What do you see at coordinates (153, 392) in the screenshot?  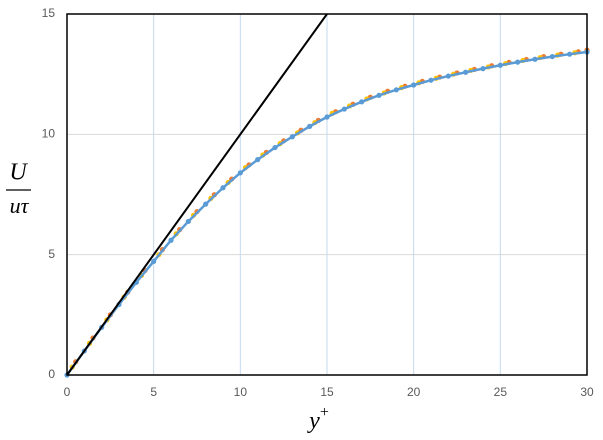 I see `x-tick-label: 5` at bounding box center [153, 392].